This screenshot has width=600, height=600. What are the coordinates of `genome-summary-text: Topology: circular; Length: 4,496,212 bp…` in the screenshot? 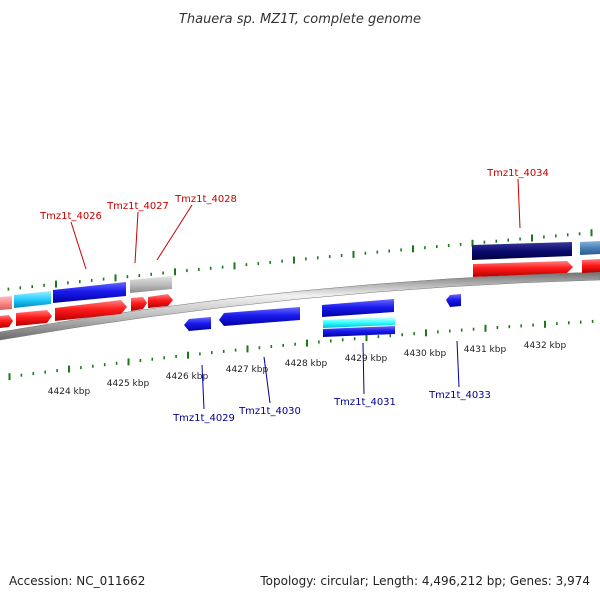 It's located at (425, 581).